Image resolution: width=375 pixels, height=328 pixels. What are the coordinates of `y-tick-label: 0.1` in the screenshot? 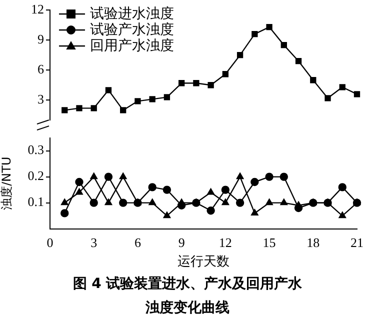 It's located at (36, 202).